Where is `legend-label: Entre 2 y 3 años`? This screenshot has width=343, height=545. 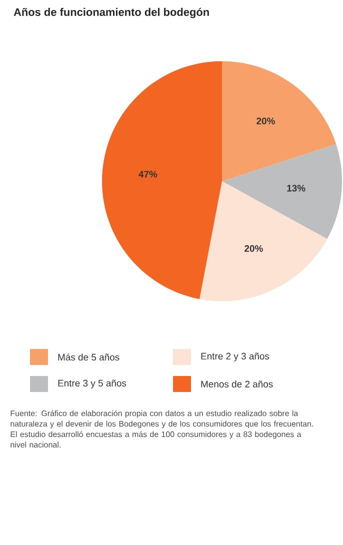
legend-label: Entre 2 y 3 años is located at coordinates (235, 357).